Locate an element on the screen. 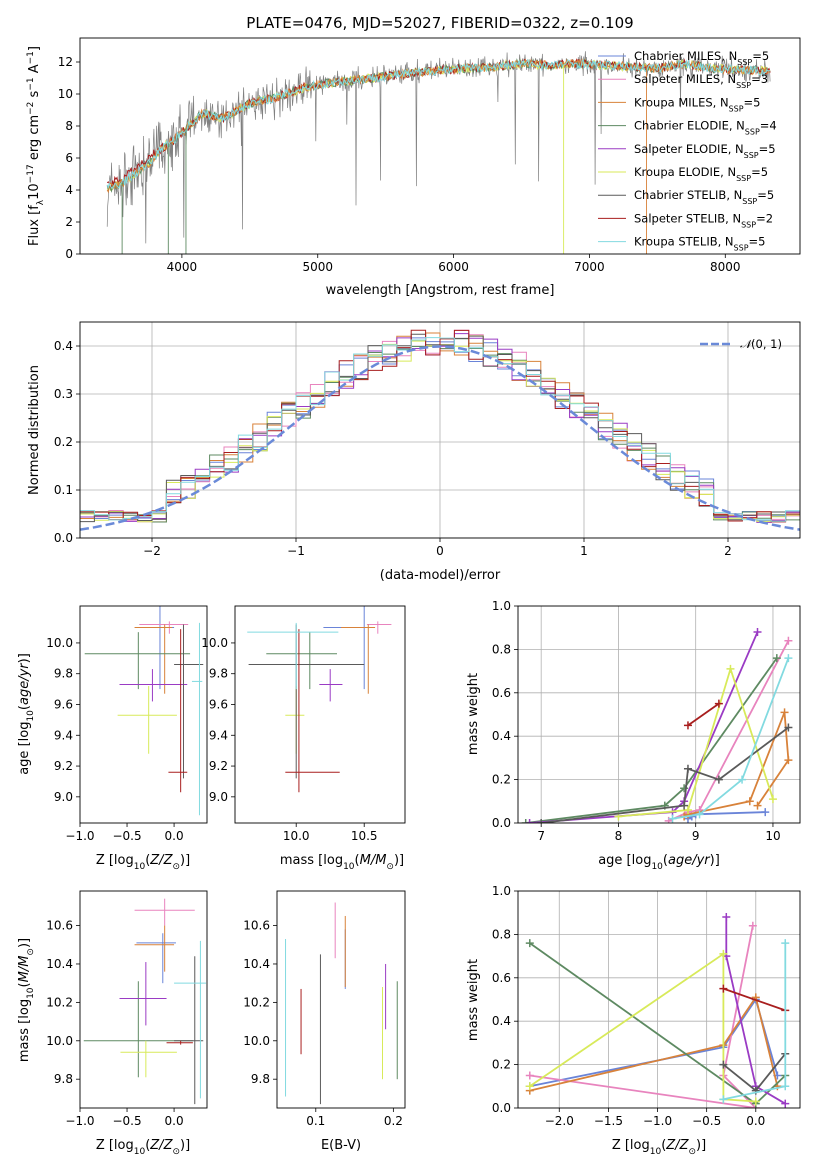  residual-xlabel: (data-model)/error is located at coordinates (440, 575).